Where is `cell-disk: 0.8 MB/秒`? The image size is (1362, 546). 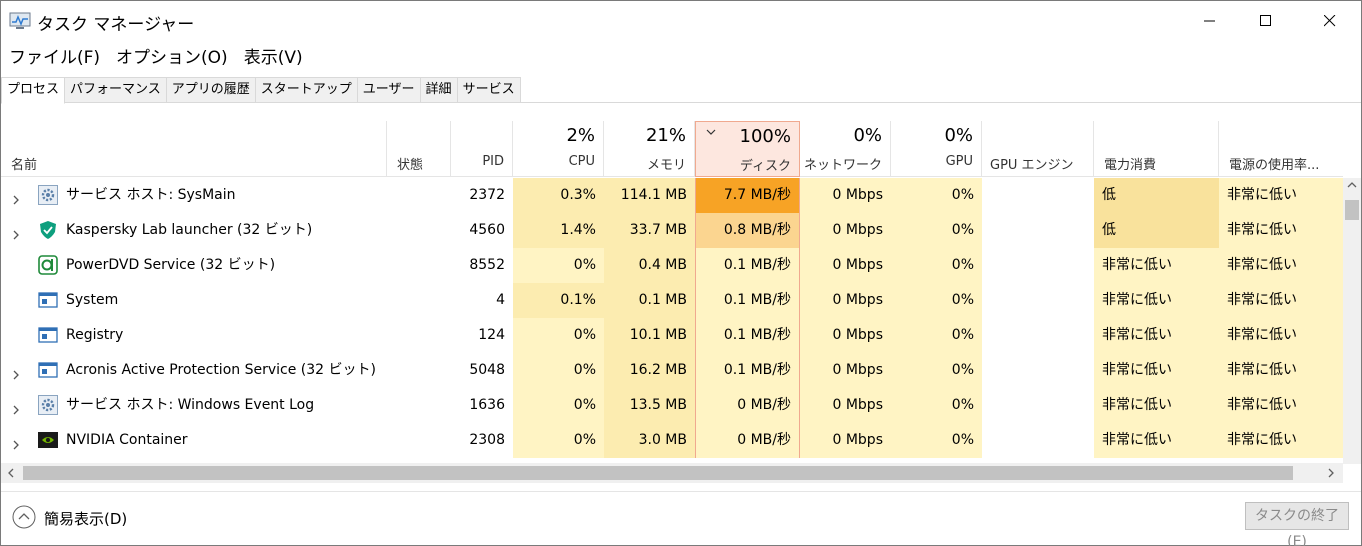
cell-disk: 0.8 MB/秒 is located at coordinates (747, 230).